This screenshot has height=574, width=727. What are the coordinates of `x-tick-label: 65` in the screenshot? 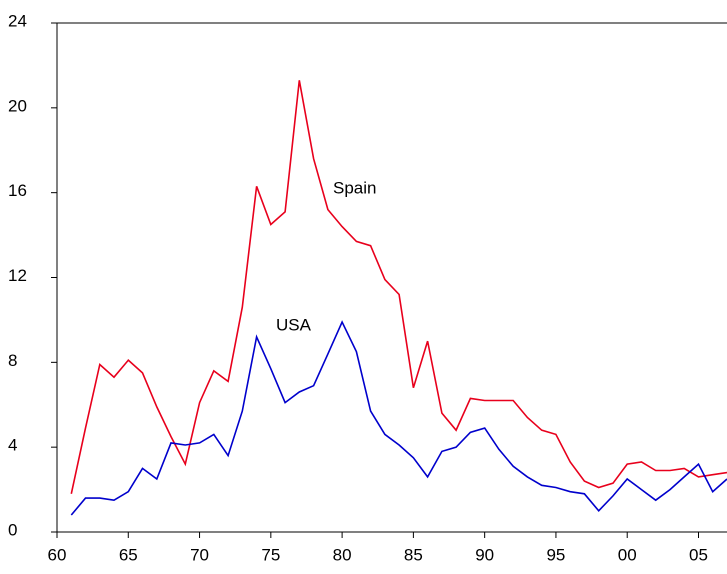 It's located at (128, 554).